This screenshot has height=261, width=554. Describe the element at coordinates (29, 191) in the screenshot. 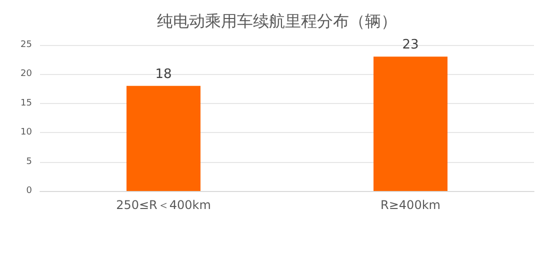

I see `y-tick-label: 0` at that location.